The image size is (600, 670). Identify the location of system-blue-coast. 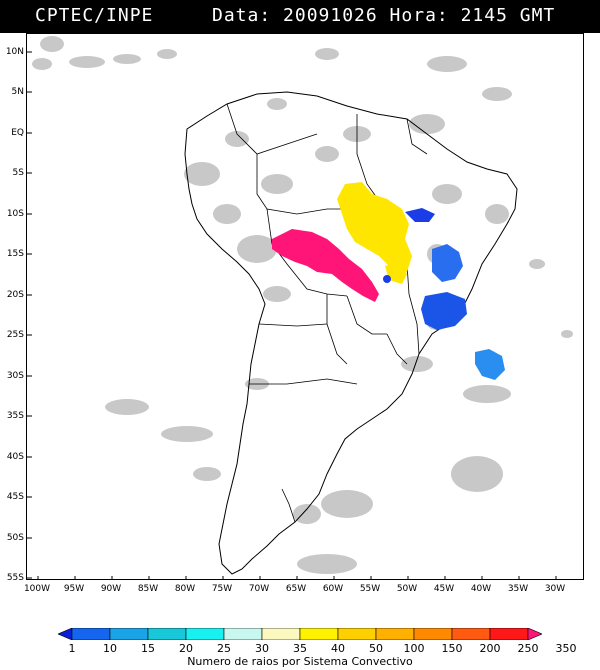
(444, 311).